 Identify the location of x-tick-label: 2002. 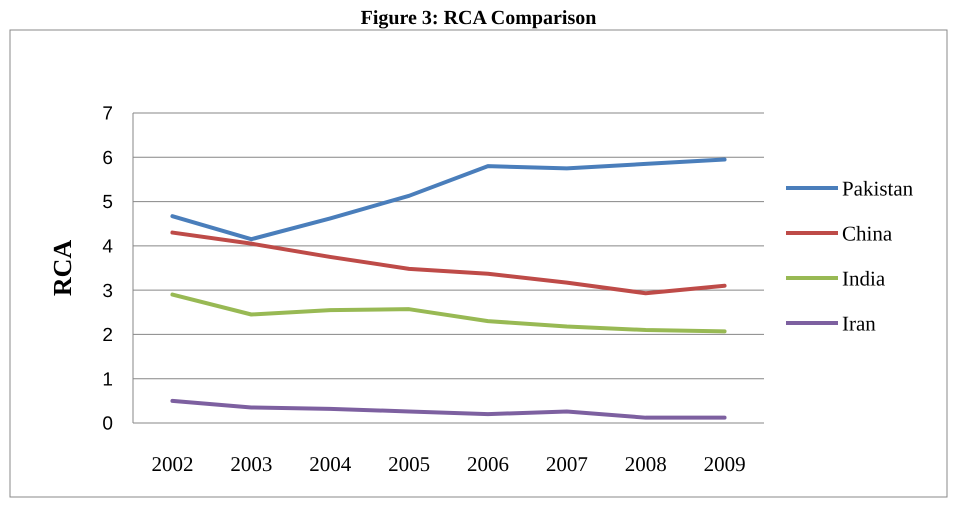
(172, 464).